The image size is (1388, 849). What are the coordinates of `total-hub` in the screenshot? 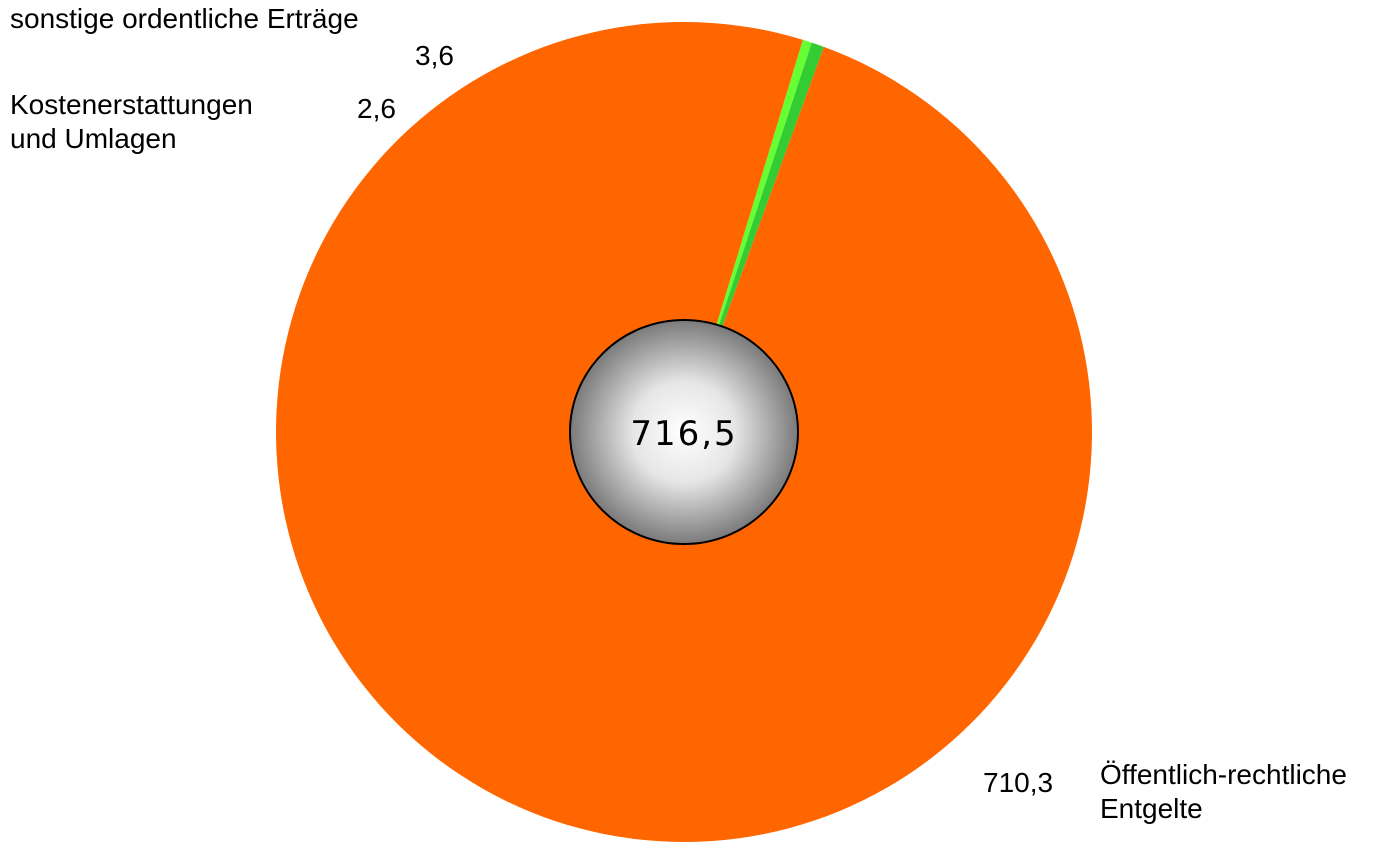 It's located at (684, 432).